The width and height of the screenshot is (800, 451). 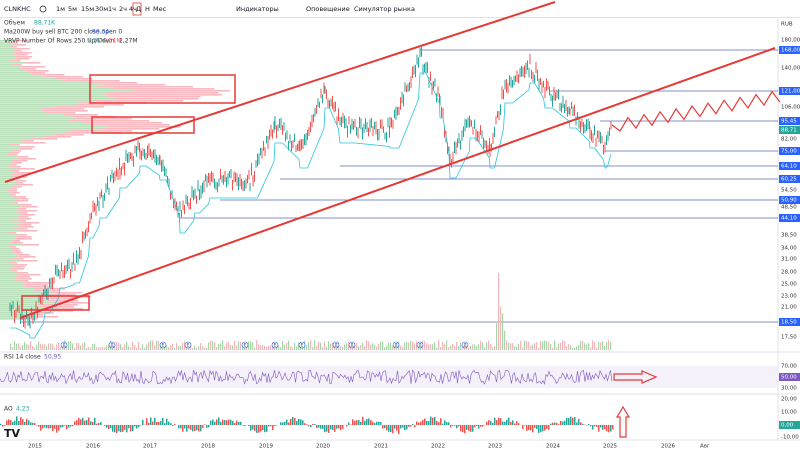 I want to click on price-label: 21,00, so click(x=789, y=308).